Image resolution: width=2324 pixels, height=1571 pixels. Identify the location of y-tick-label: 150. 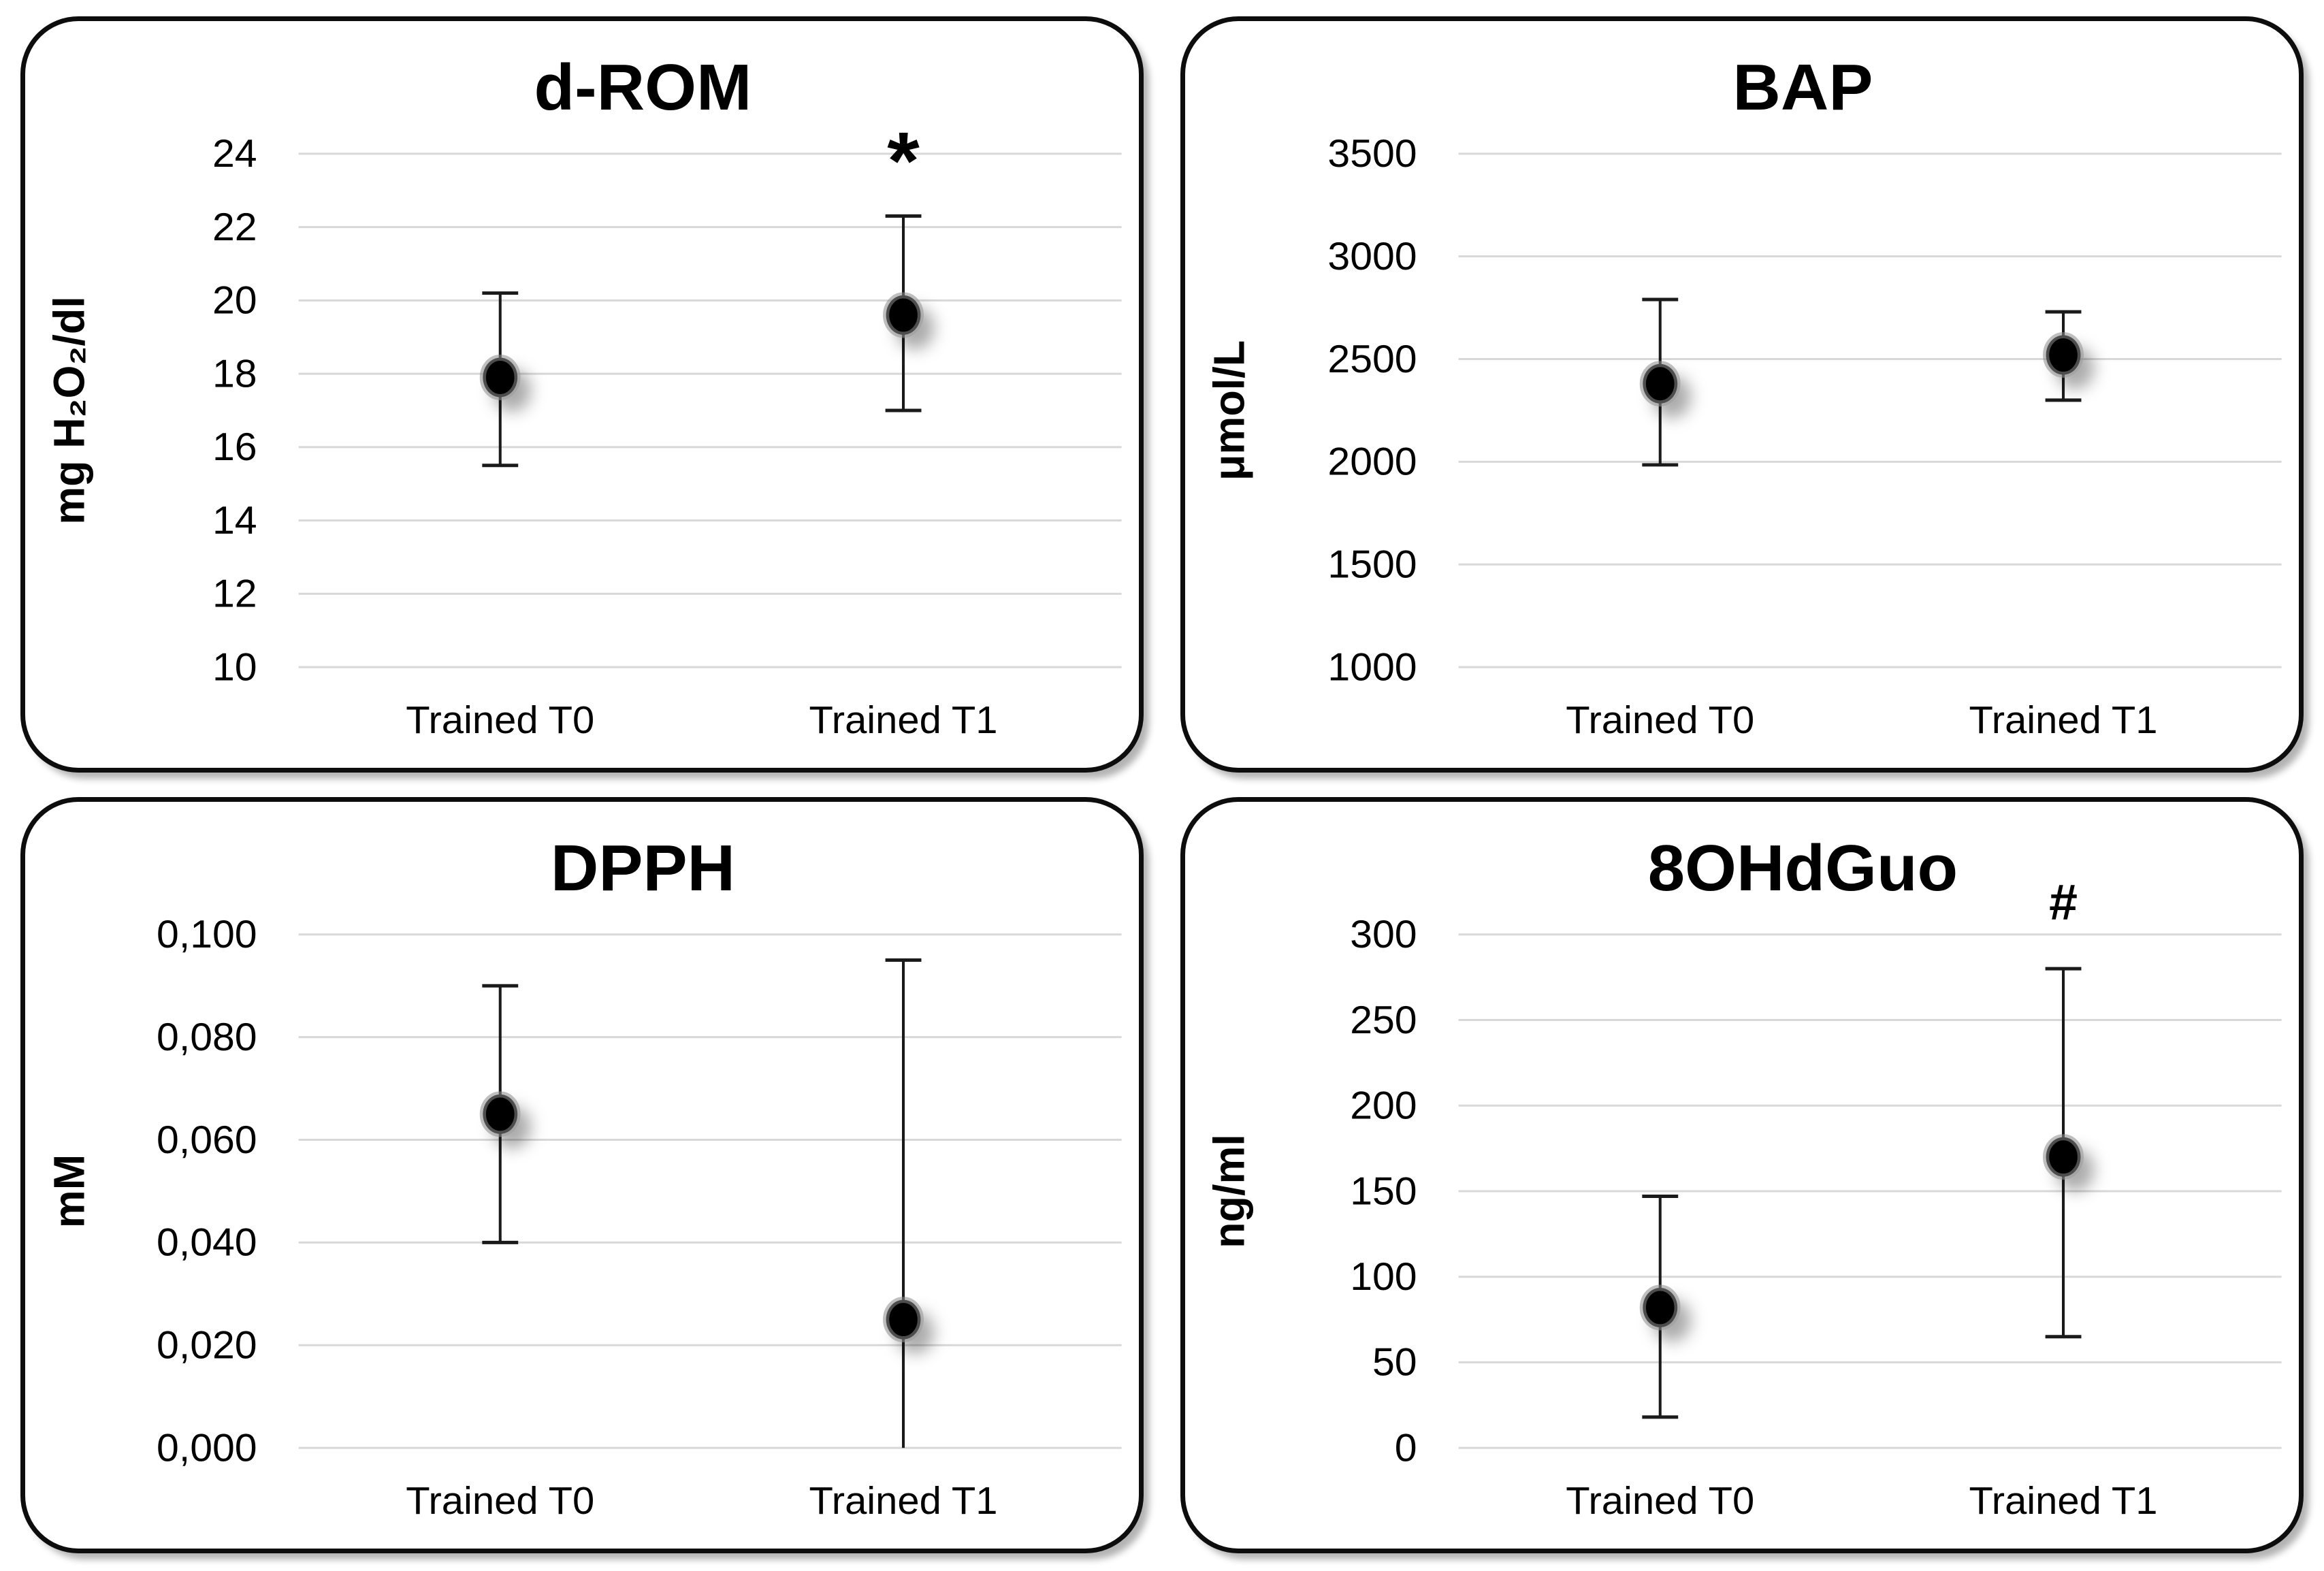
(1383, 1191).